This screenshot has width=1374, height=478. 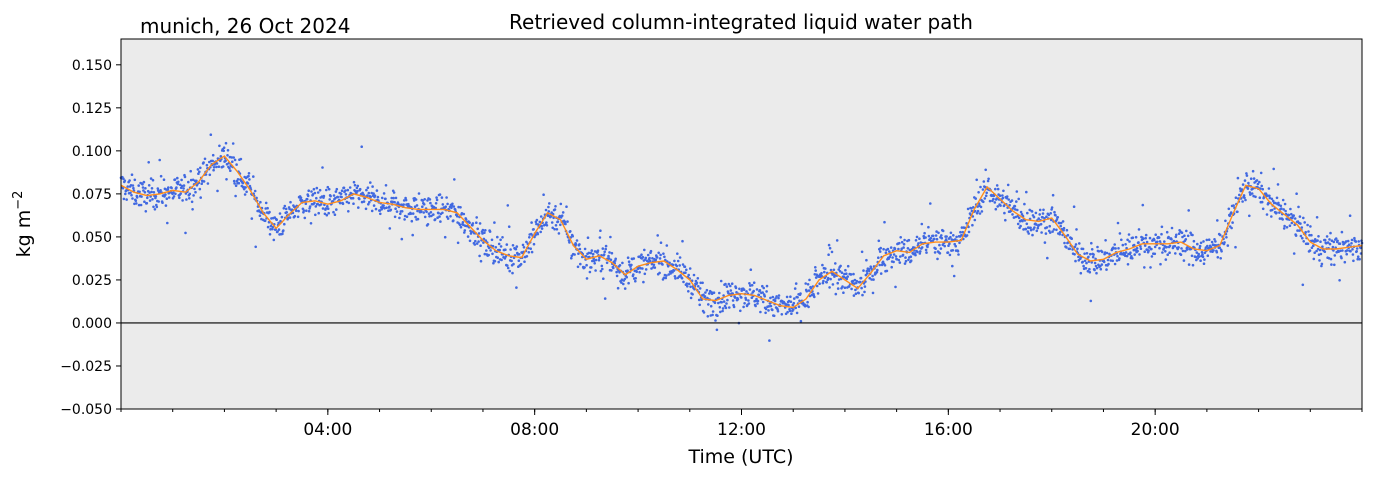 What do you see at coordinates (86, 410) in the screenshot?
I see `y-tick-label: −0.050` at bounding box center [86, 410].